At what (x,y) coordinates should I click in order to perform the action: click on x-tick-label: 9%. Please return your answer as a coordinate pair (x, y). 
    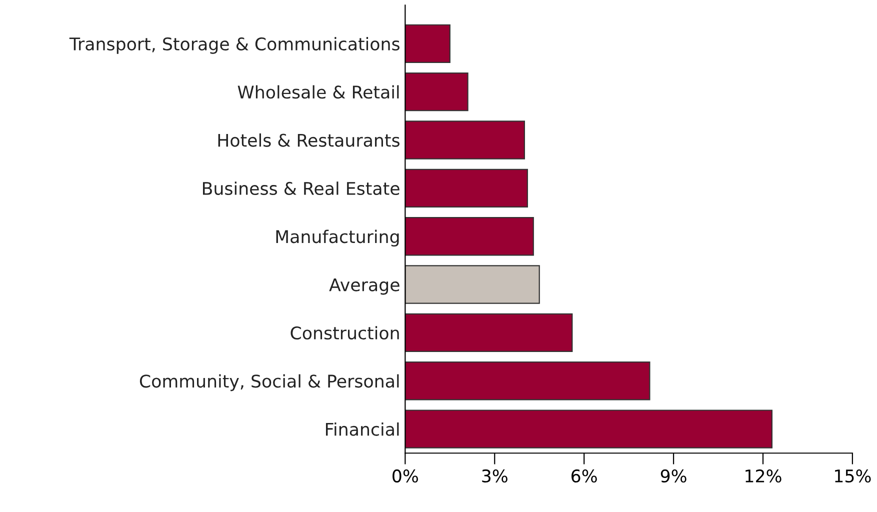
    Looking at the image, I should click on (673, 476).